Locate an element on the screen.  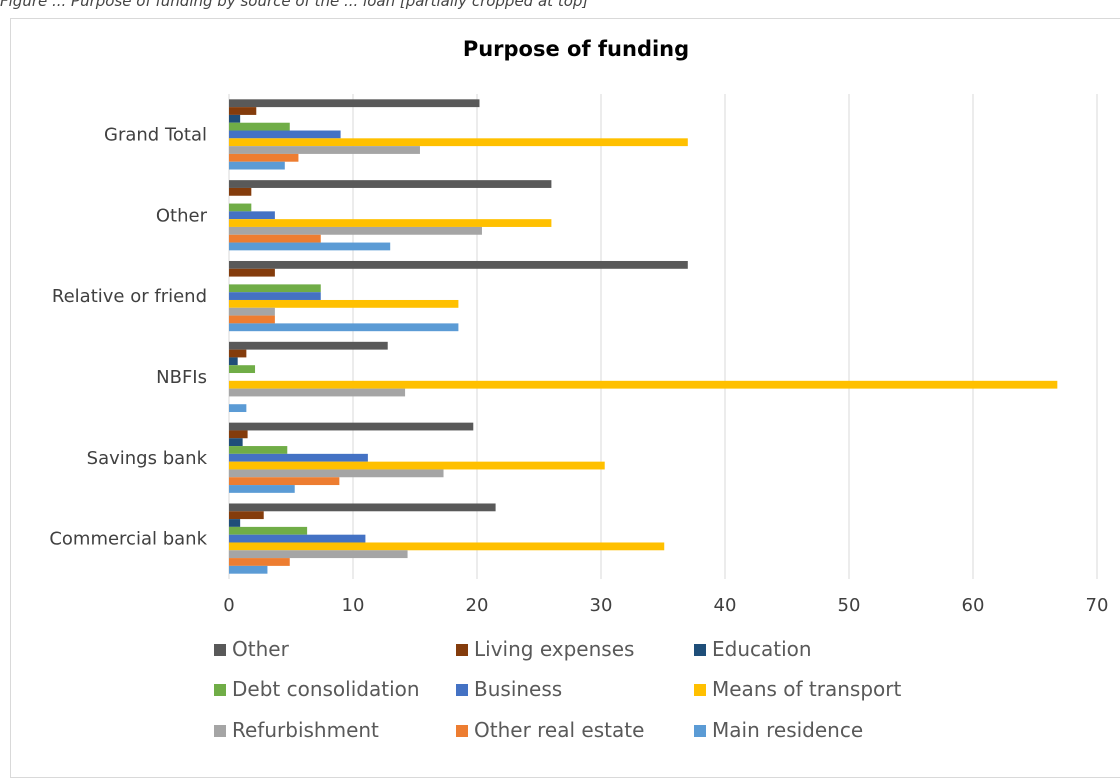
bar-relative-or-friend-refurbishment is located at coordinates (252, 311).